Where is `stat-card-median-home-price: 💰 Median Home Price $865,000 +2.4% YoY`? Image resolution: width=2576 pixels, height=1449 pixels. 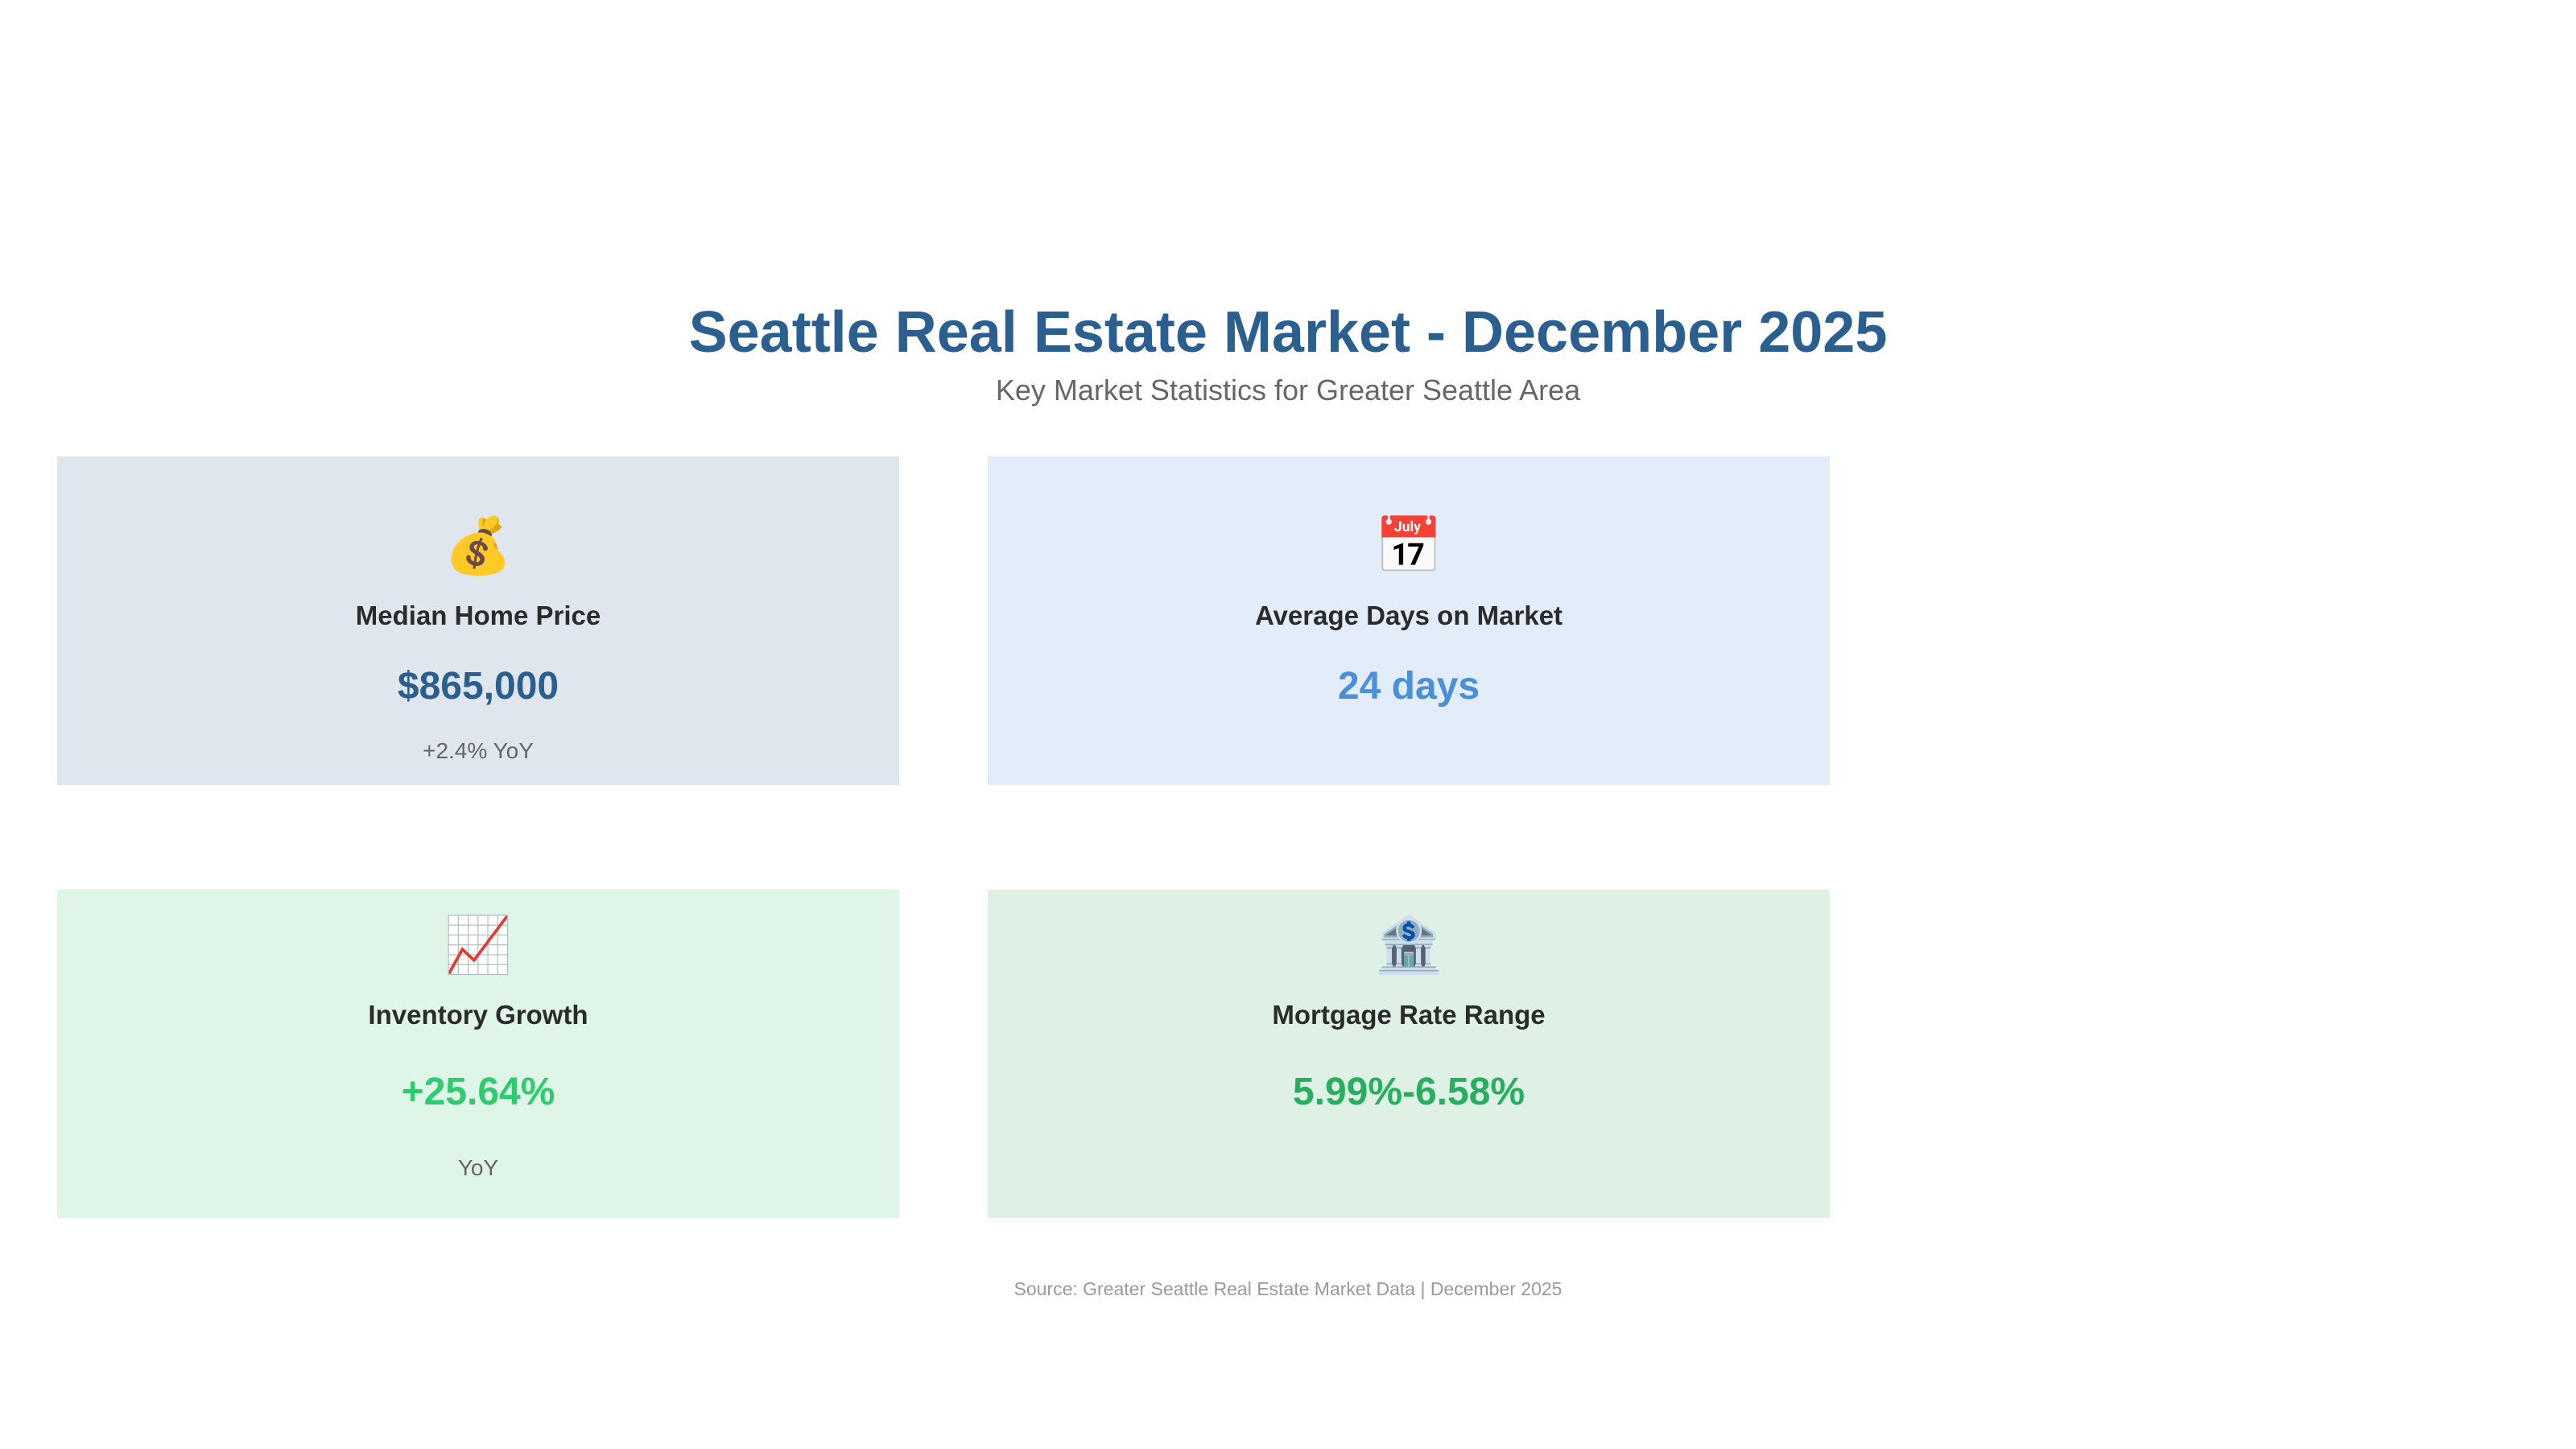 stat-card-median-home-price: 💰 Median Home Price $865,000 +2.4% YoY is located at coordinates (478, 620).